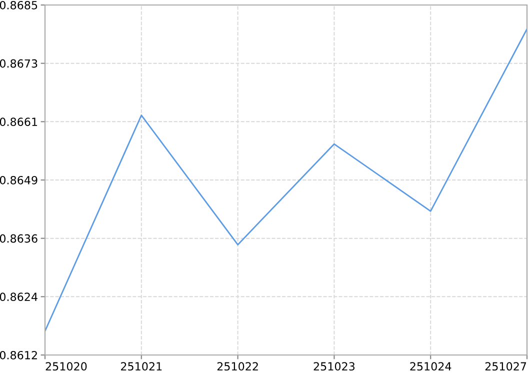 The height and width of the screenshot is (374, 530). I want to click on x-tick-label: 251027, so click(505, 366).